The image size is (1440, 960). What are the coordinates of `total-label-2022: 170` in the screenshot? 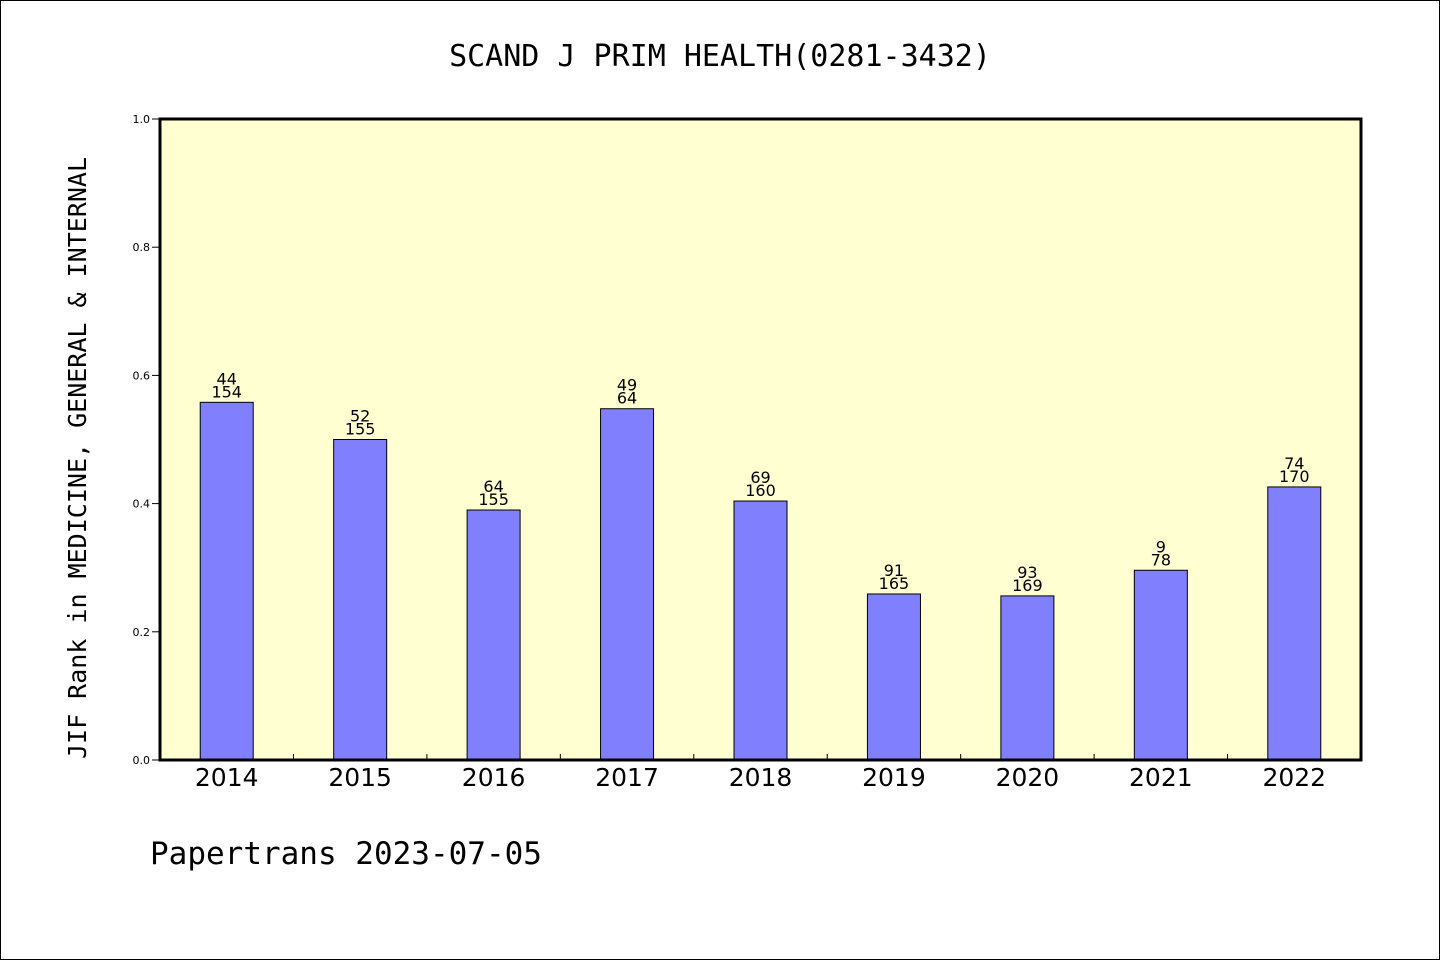 It's located at (1294, 476).